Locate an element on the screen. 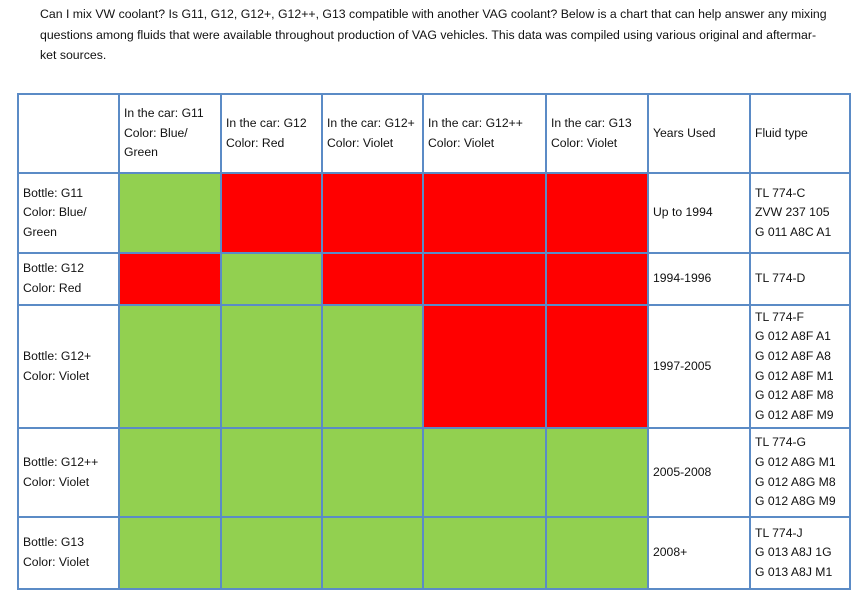 The height and width of the screenshot is (602, 856). years-used-cell: 1997-2005 is located at coordinates (699, 366).